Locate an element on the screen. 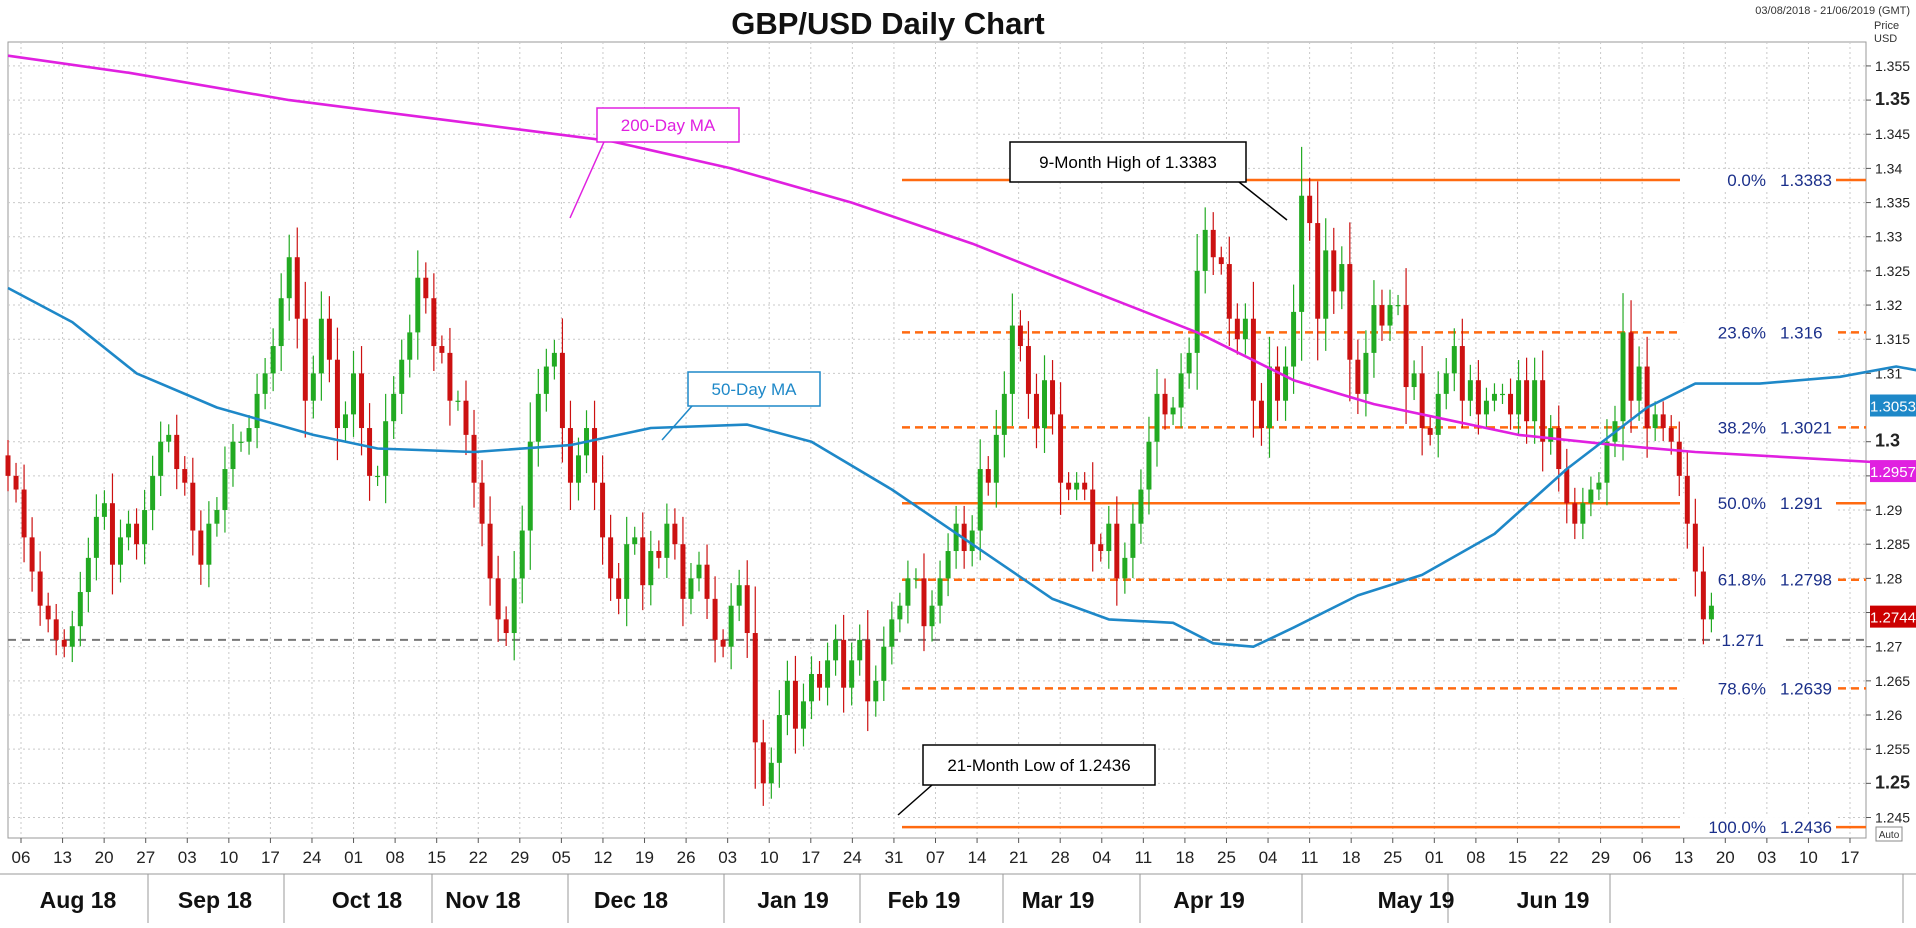 This screenshot has width=1916, height=928. x-tick-label: 10 is located at coordinates (228, 857).